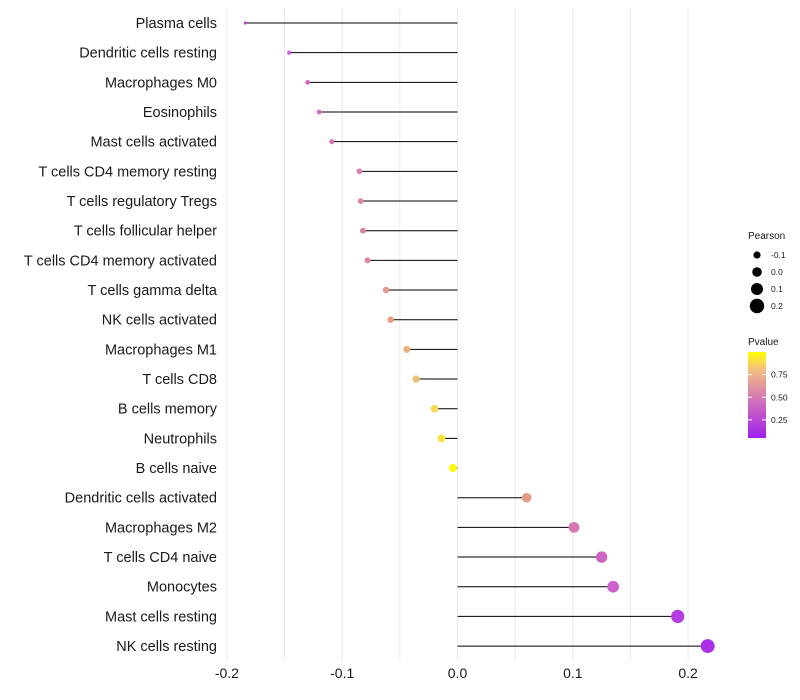  I want to click on point-t-cells-cd8, so click(416, 379).